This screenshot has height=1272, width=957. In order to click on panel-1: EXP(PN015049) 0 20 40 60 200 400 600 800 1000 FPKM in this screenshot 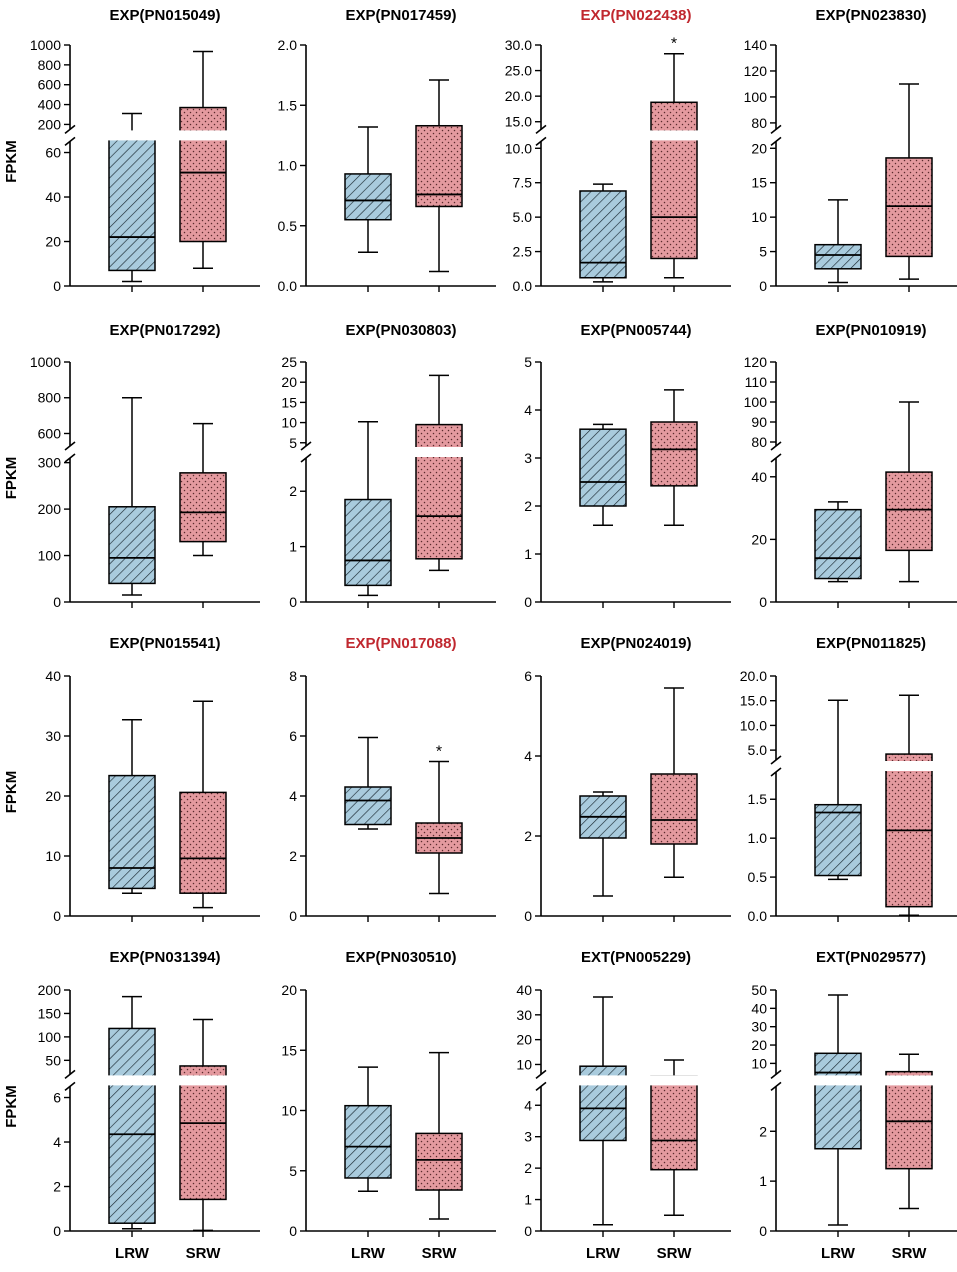, I will do `click(131, 150)`.